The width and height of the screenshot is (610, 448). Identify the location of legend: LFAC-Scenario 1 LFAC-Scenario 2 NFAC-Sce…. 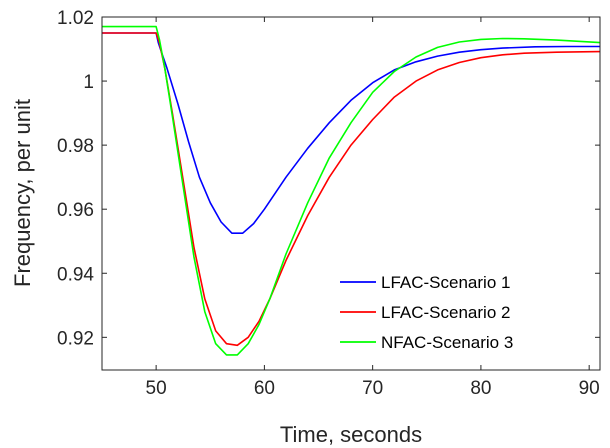
(462, 309).